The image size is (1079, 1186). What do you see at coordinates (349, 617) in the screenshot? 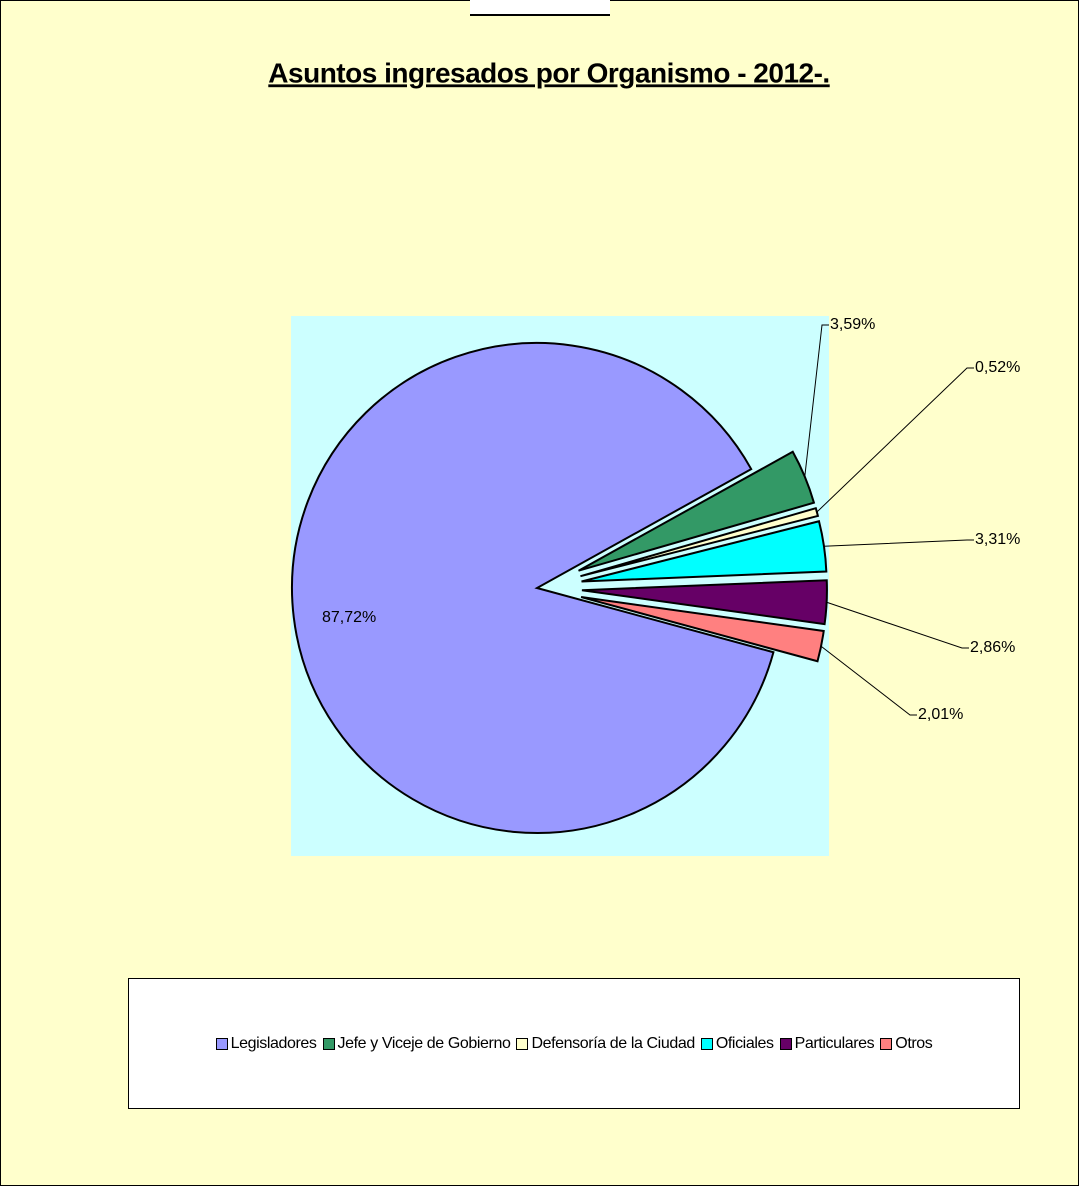
I see `data-label: 87,72%` at bounding box center [349, 617].